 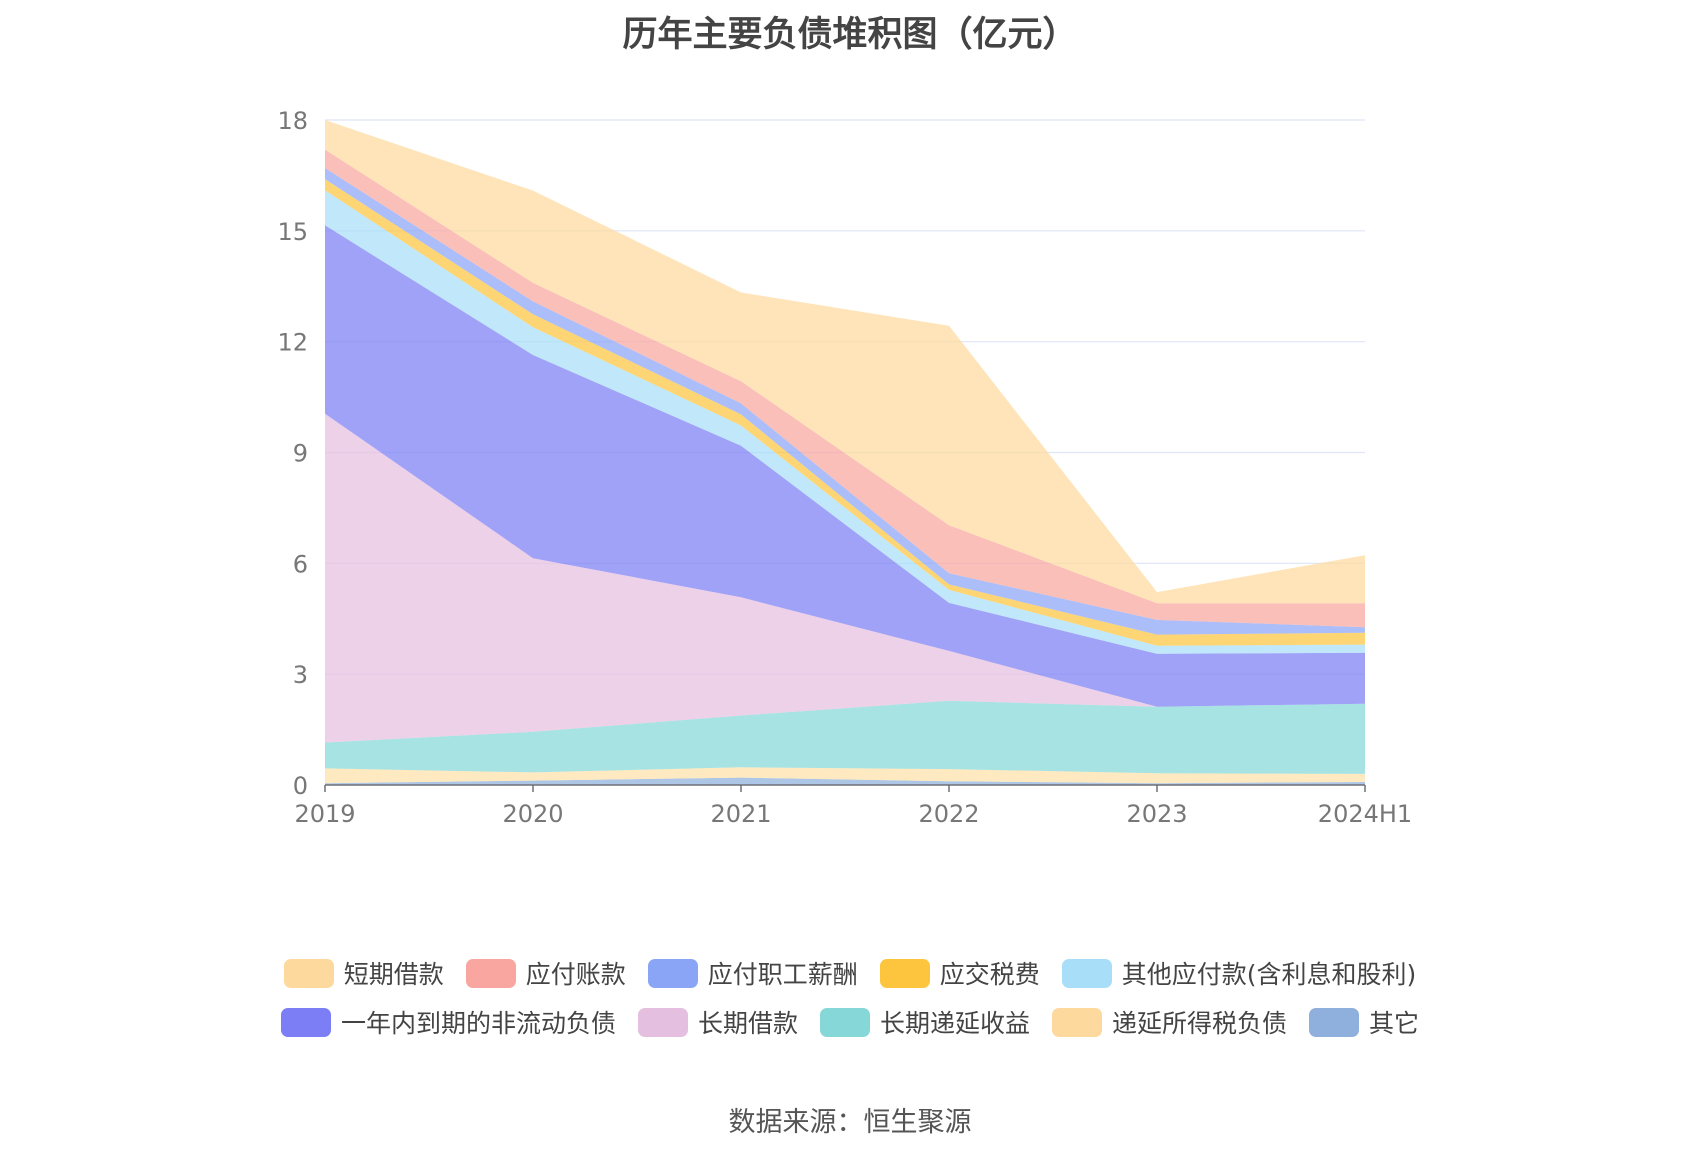 I want to click on legend-row-2: 一年内到期的非流动负债 长期借款 长期递延收益 递延所得税负债 其它, so click(x=850, y=1022).